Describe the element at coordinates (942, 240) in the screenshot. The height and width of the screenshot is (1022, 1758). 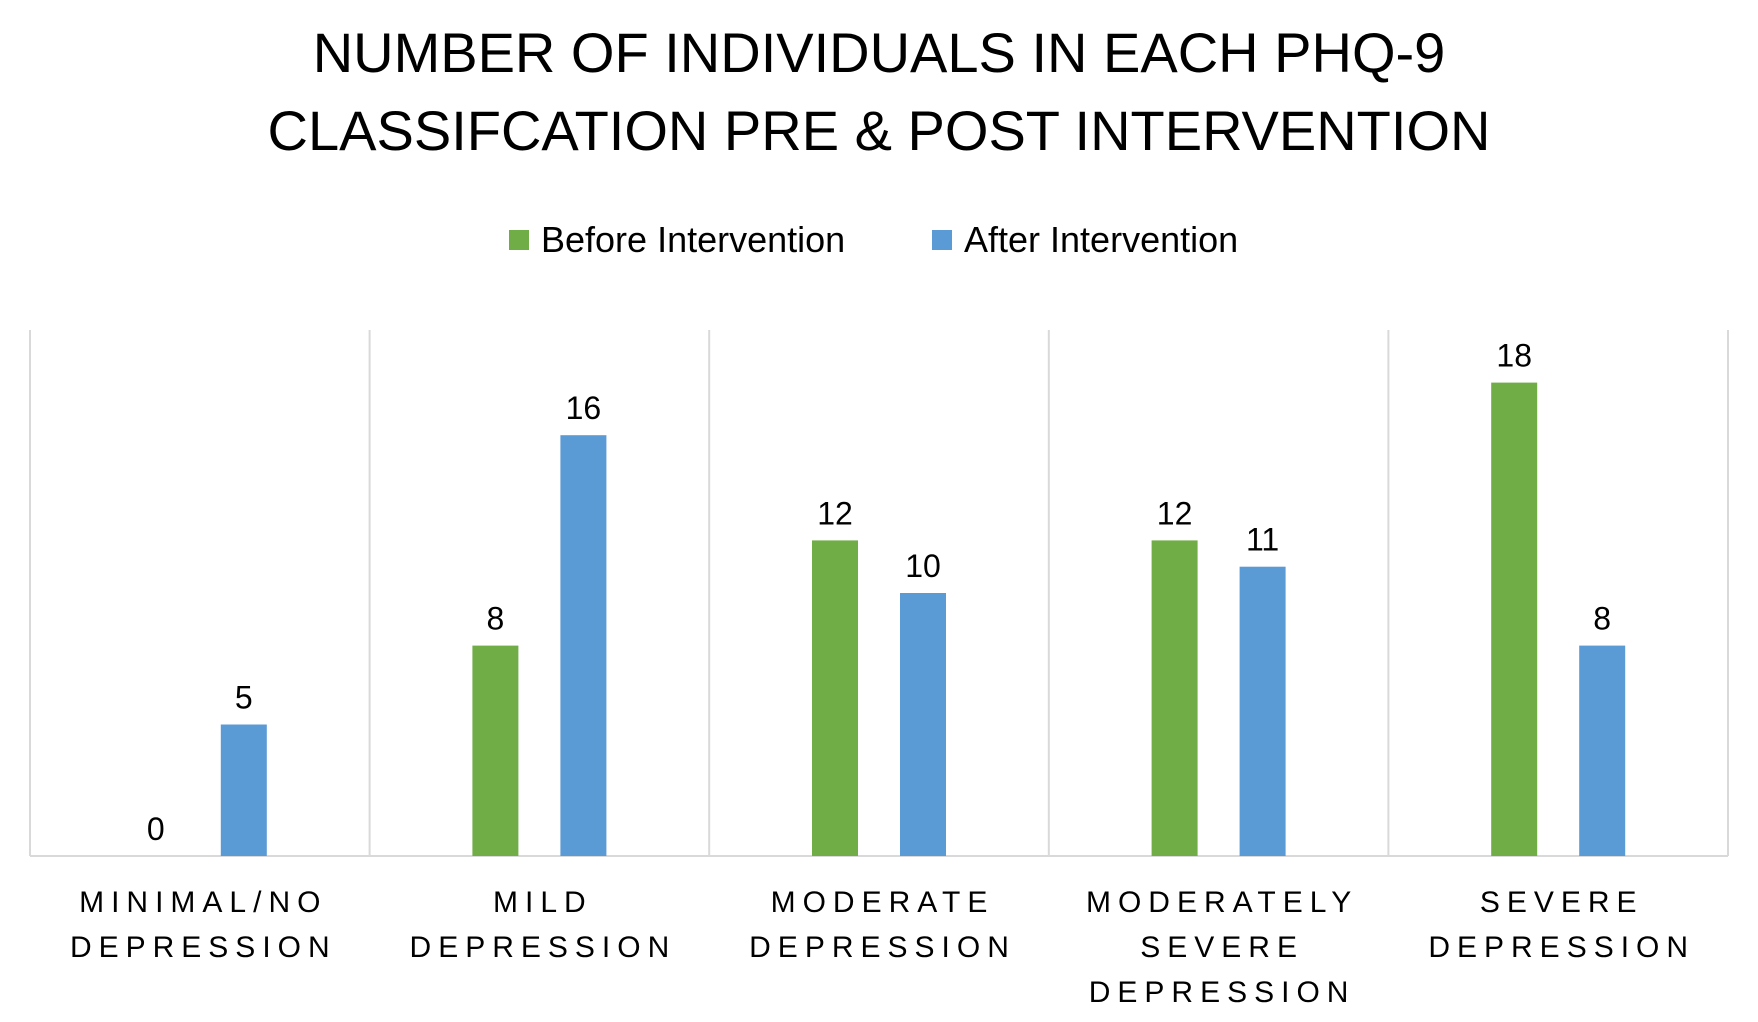
I see `legend-swatch-after` at that location.